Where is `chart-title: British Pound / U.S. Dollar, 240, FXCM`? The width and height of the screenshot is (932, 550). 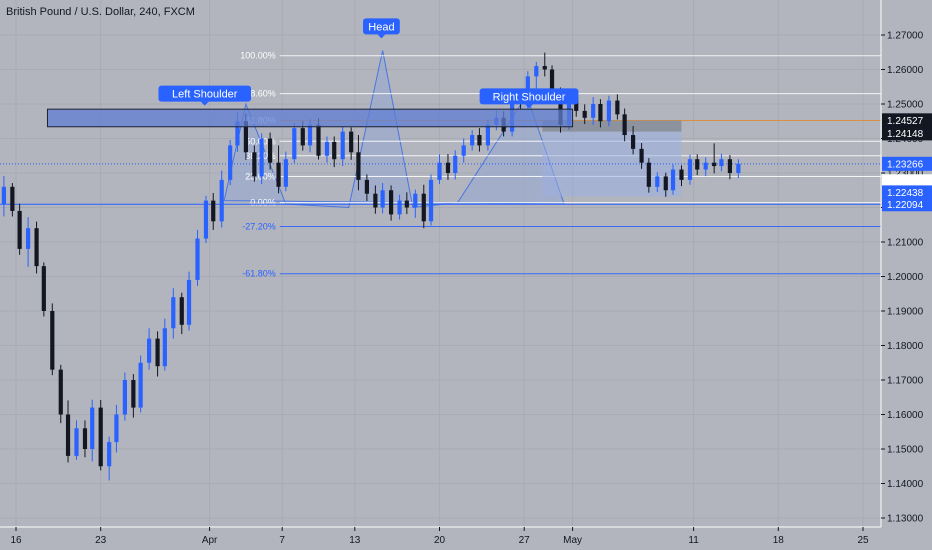 chart-title: British Pound / U.S. Dollar, 240, FXCM is located at coordinates (100, 12).